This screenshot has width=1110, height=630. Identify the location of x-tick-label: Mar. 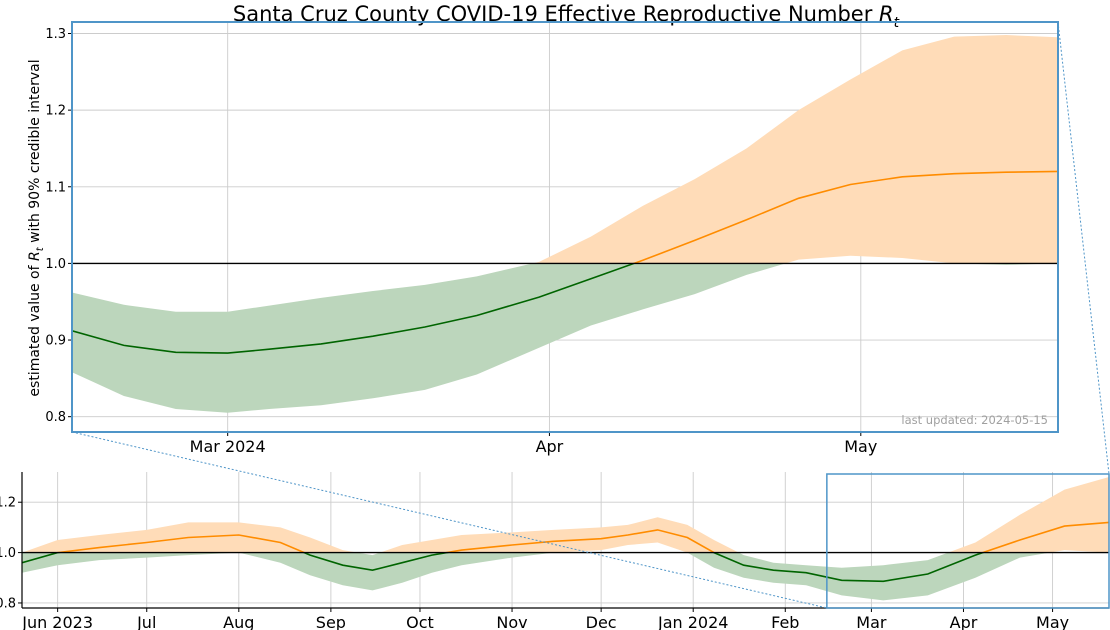
(871, 621).